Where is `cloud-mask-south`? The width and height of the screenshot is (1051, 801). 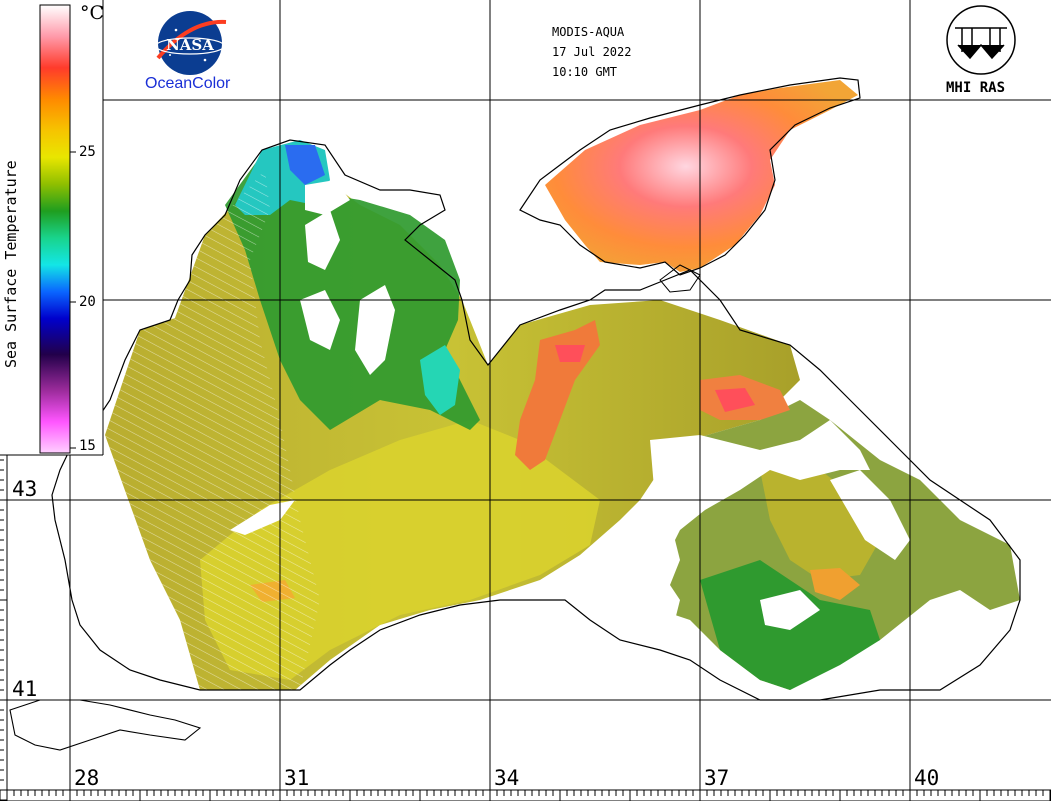 cloud-mask-south is located at coordinates (625, 605).